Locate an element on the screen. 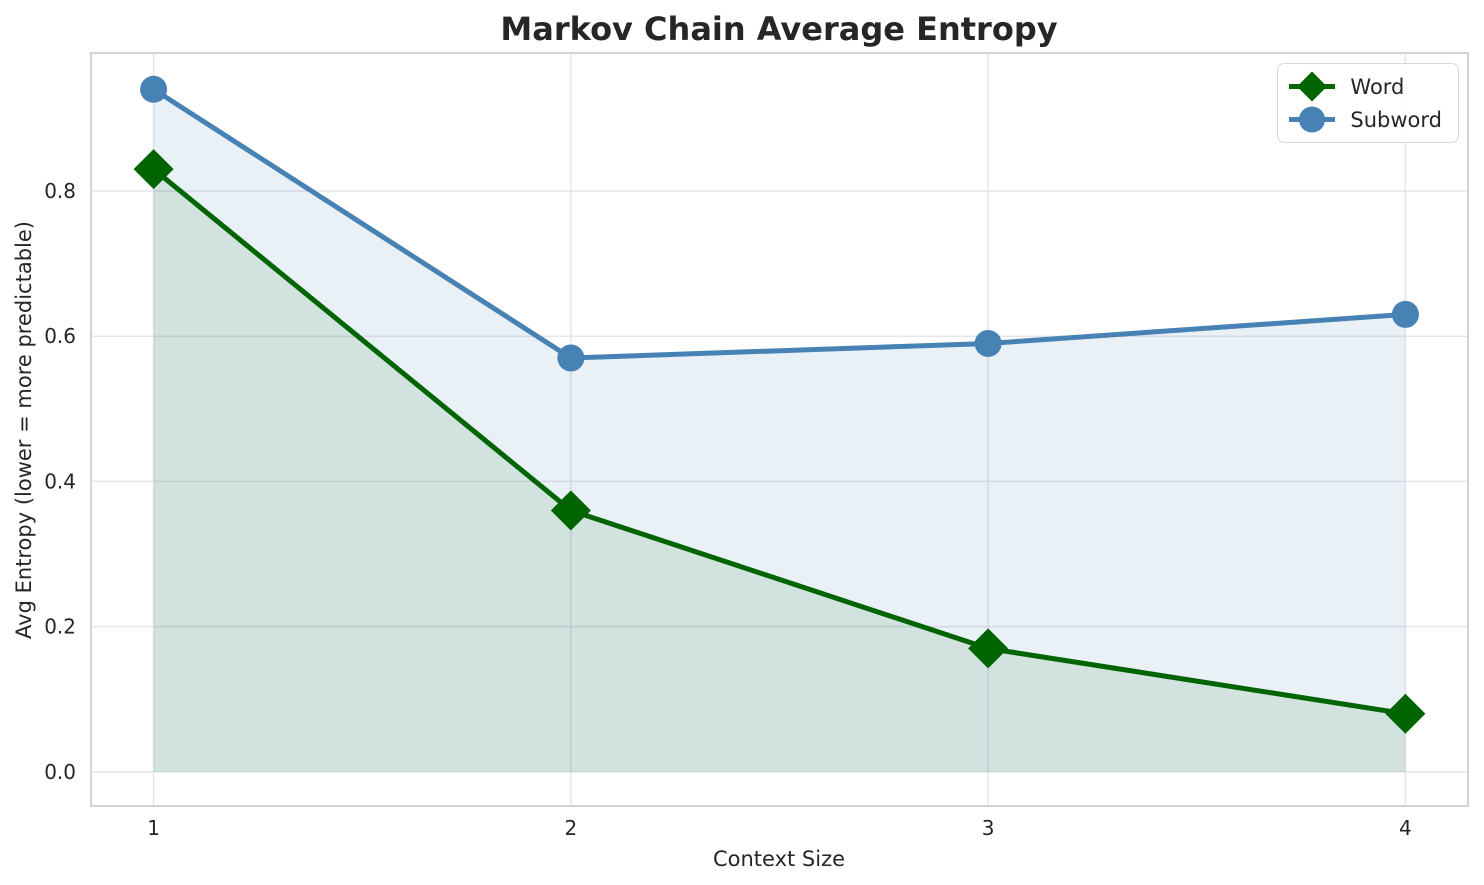  legend-item-word: Word is located at coordinates (1364, 86).